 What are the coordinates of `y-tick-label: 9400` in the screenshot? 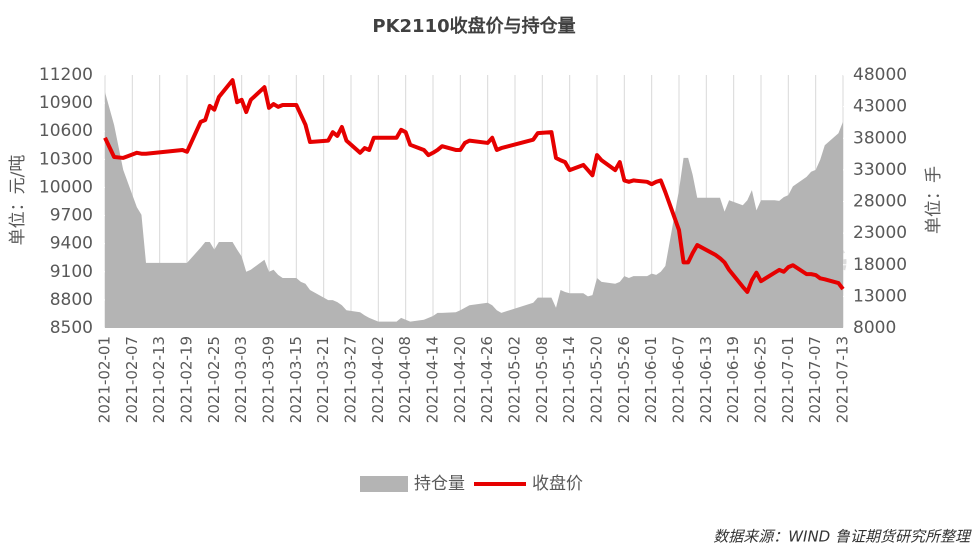 It's located at (71, 244).